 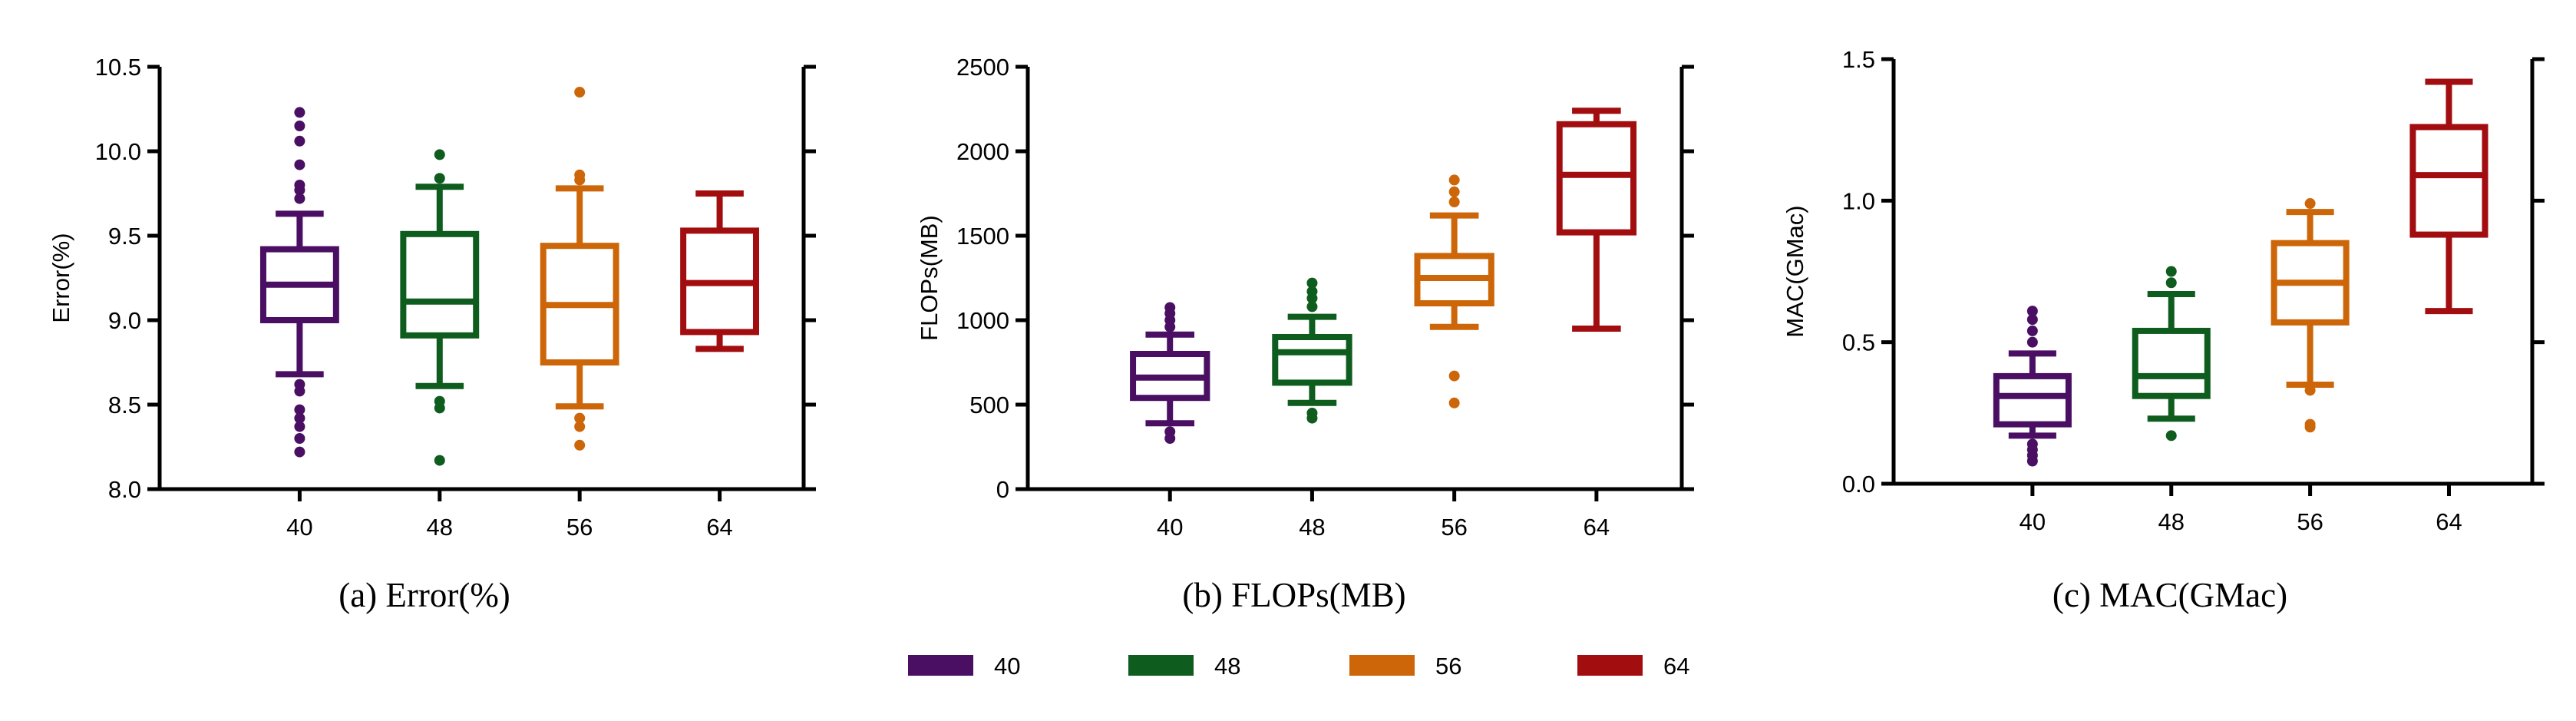 I want to click on y-tick-label: 2500, so click(x=982, y=68).